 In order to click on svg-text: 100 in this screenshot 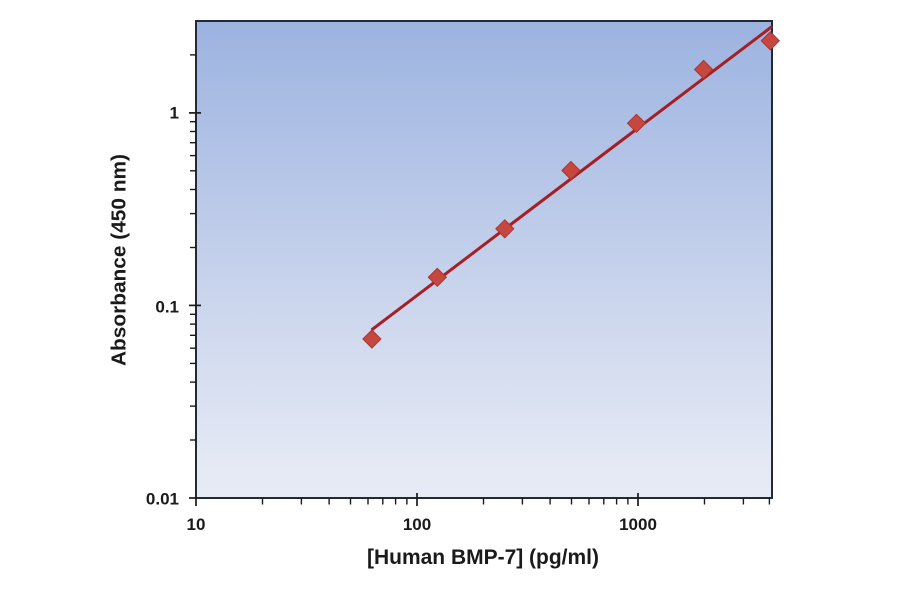, I will do `click(417, 524)`.